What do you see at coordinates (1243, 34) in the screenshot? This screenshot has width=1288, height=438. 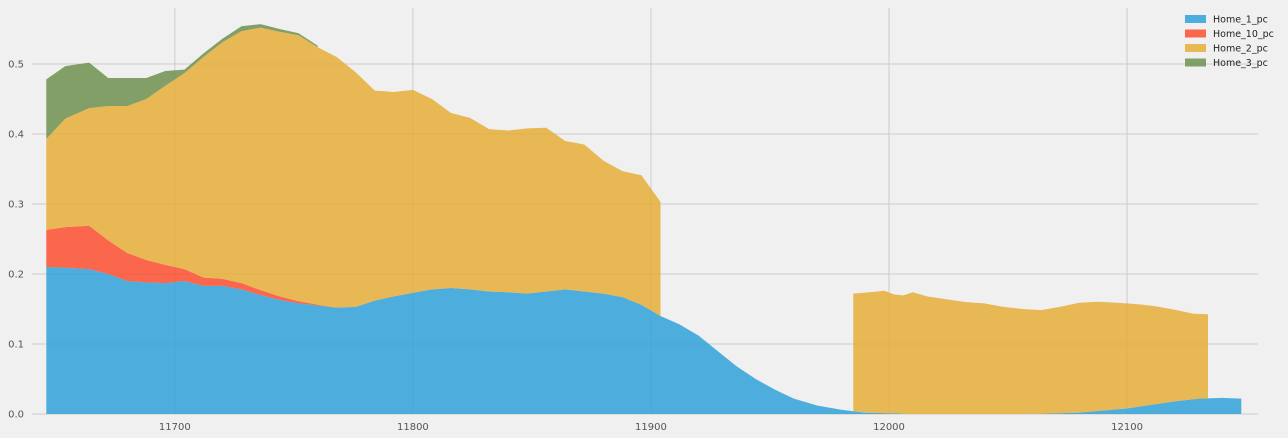 I see `legend-label: Home_10_pc` at bounding box center [1243, 34].